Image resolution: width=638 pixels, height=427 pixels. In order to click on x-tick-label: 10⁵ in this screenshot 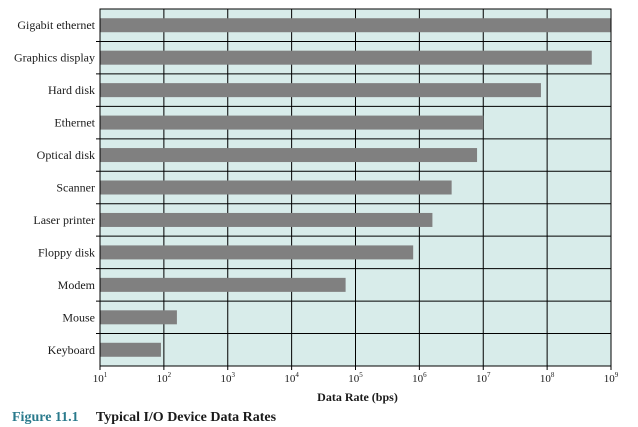, I will do `click(355, 378)`.